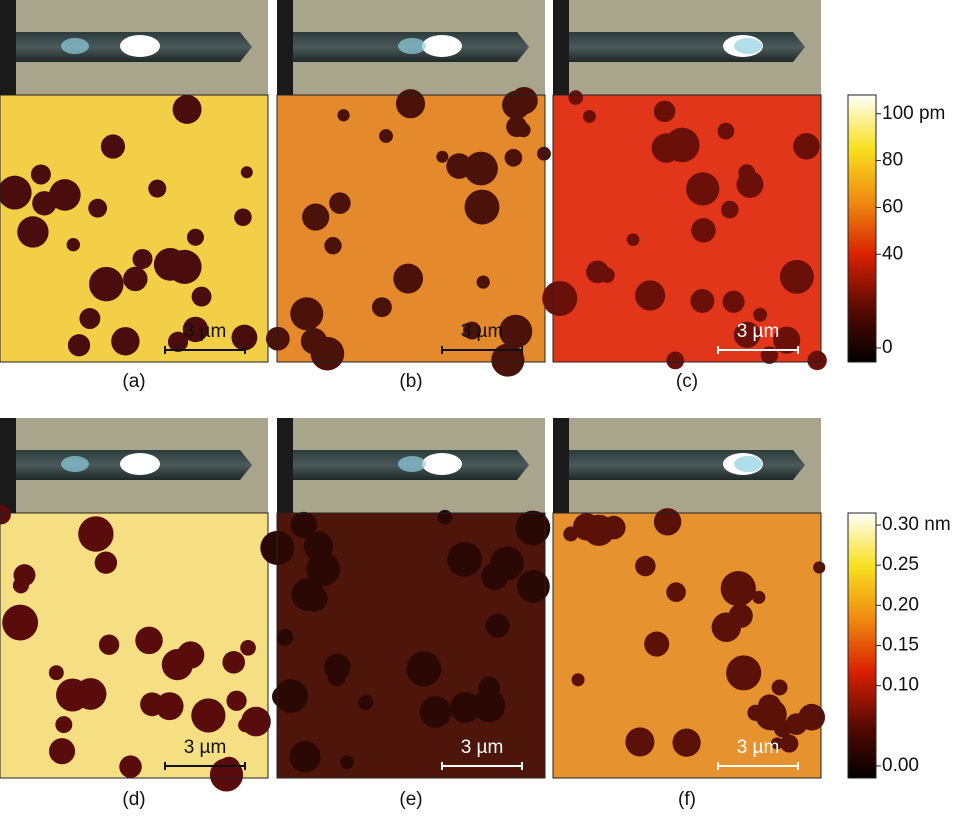 The height and width of the screenshot is (816, 963). Describe the element at coordinates (887, 347) in the screenshot. I see `colorbar-tick-label: 0` at that location.